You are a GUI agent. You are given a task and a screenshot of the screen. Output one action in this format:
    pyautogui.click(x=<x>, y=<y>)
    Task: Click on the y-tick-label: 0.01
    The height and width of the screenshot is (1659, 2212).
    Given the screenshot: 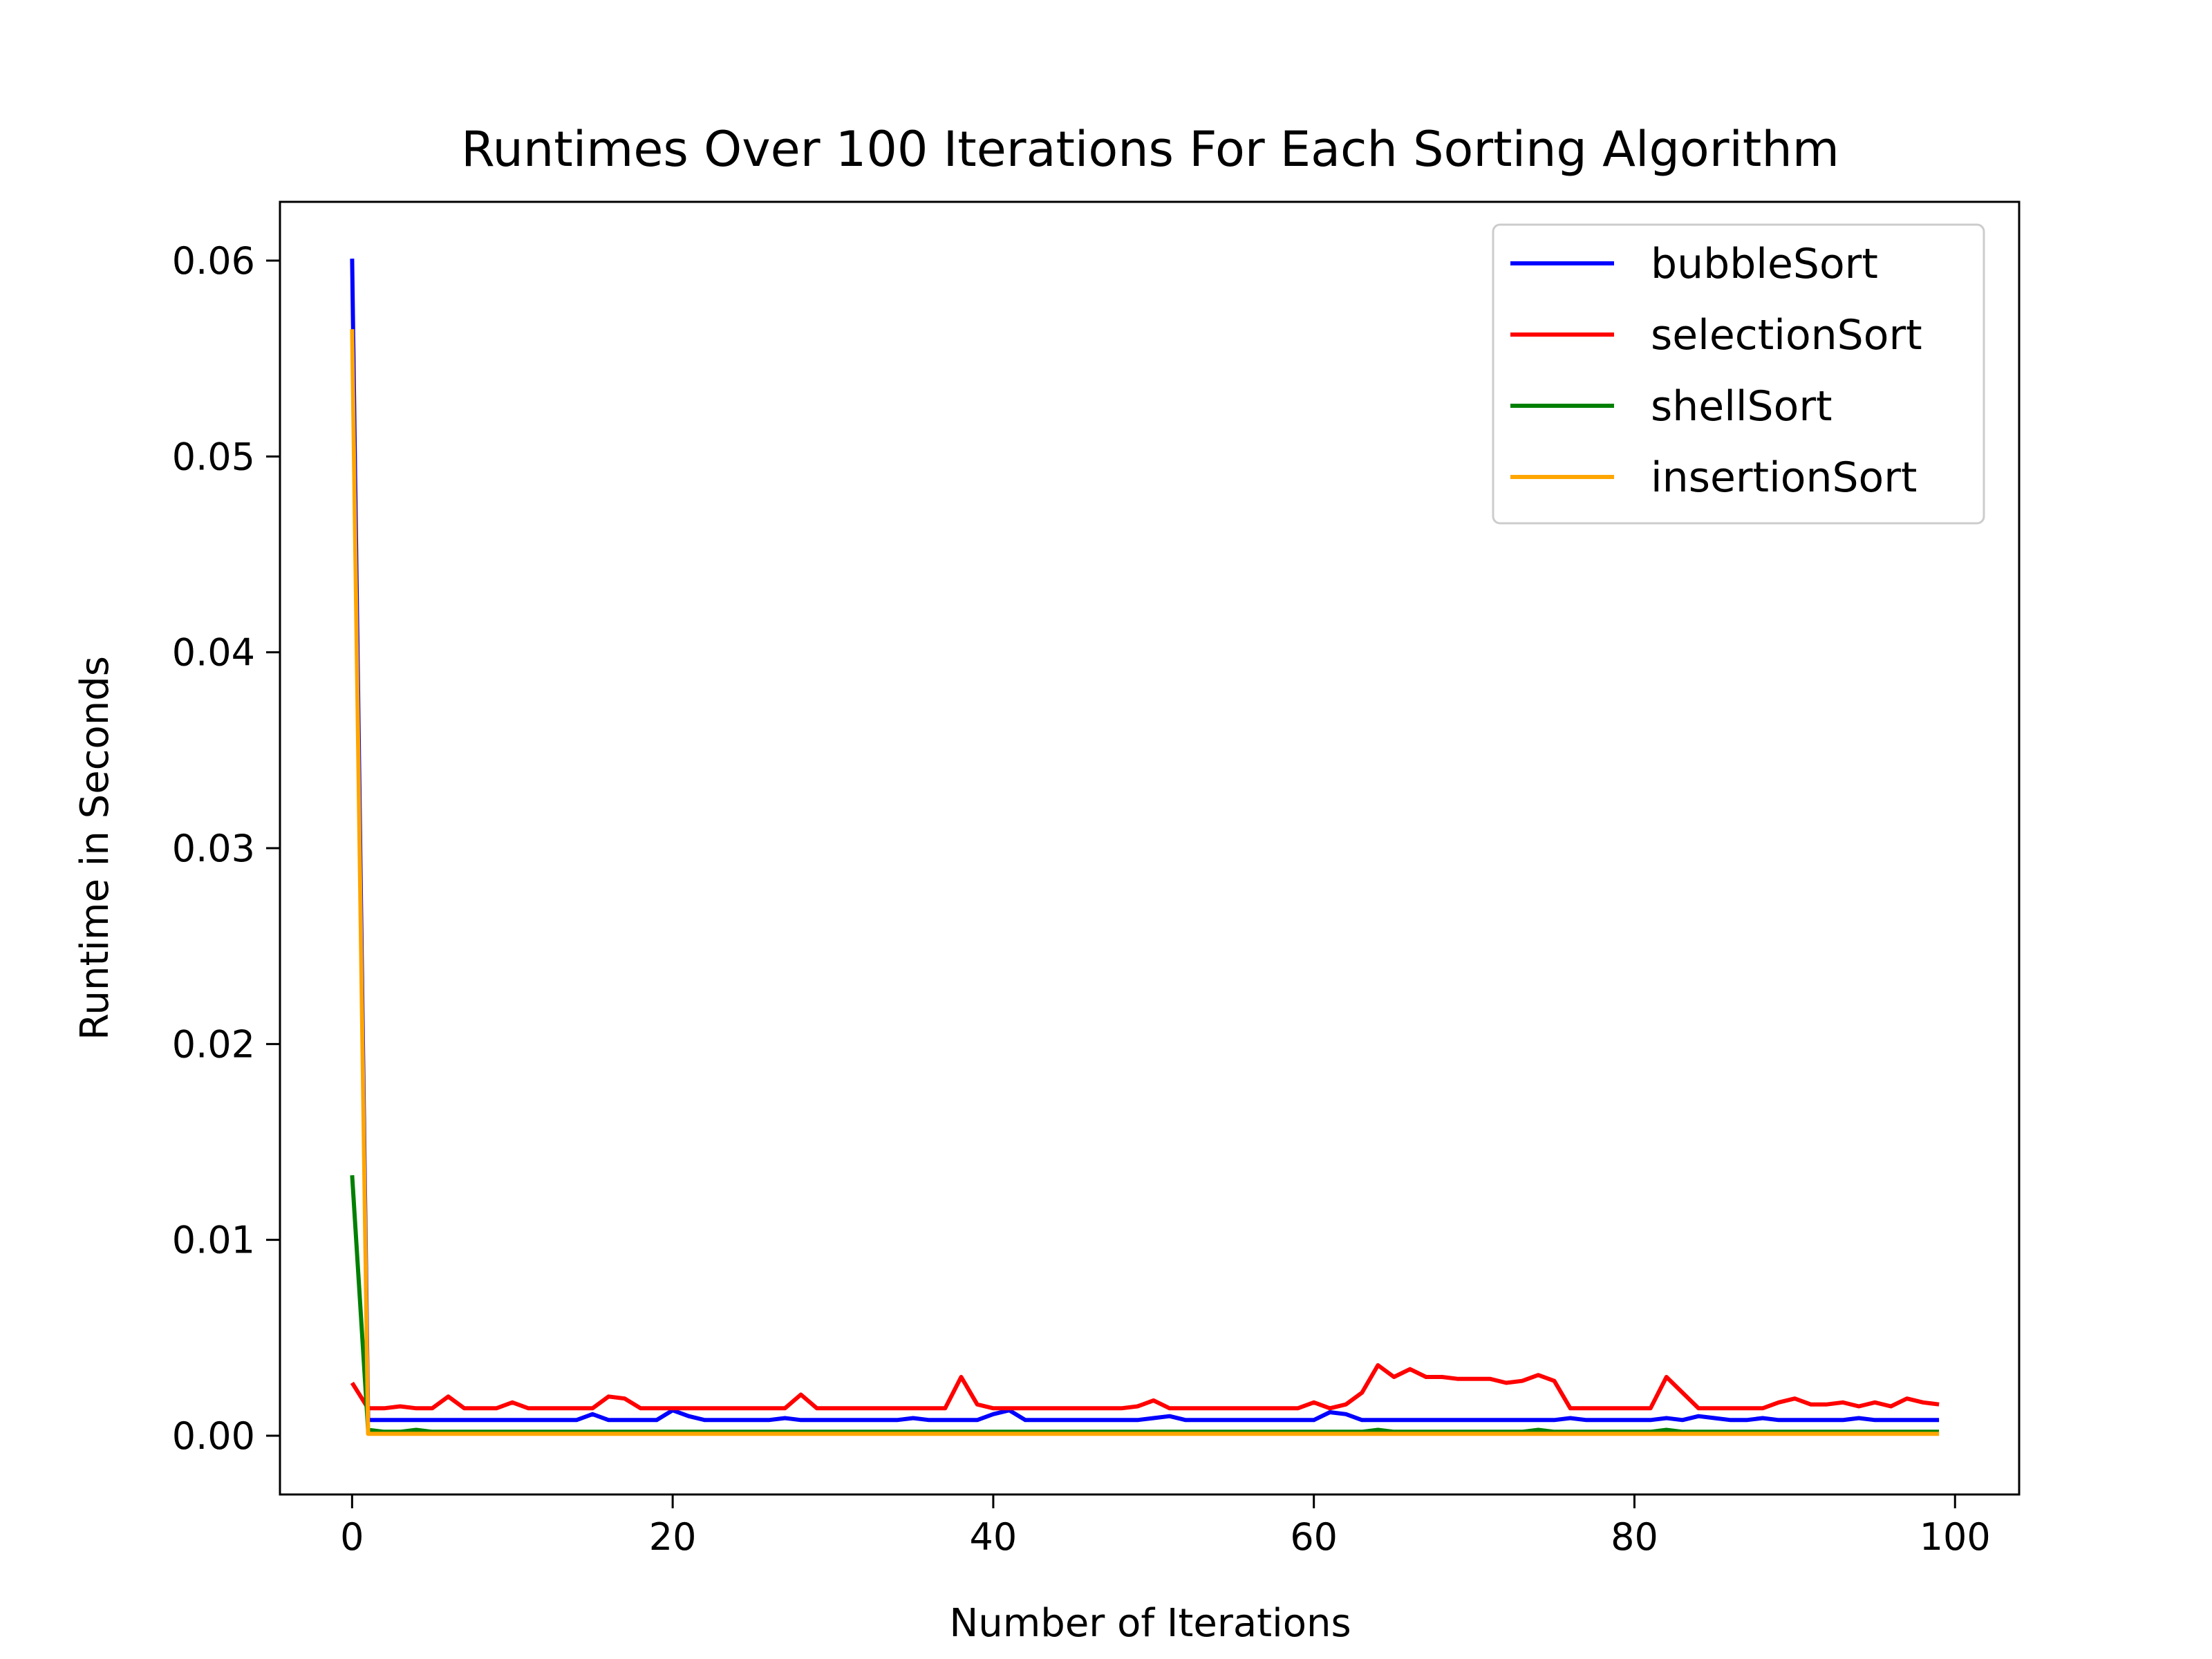 What is the action you would take?
    pyautogui.click(x=214, y=1241)
    